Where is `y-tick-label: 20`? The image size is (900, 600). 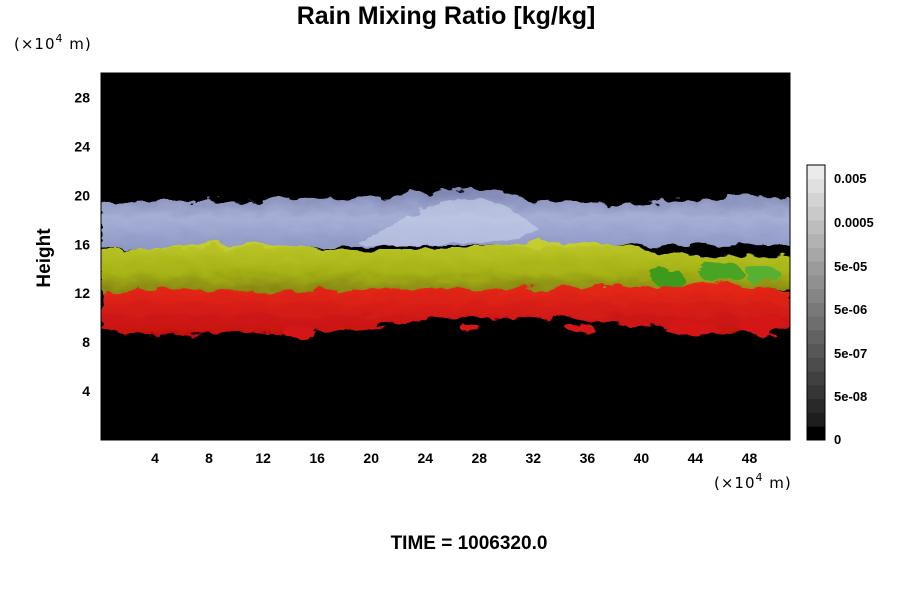 y-tick-label: 20 is located at coordinates (82, 195).